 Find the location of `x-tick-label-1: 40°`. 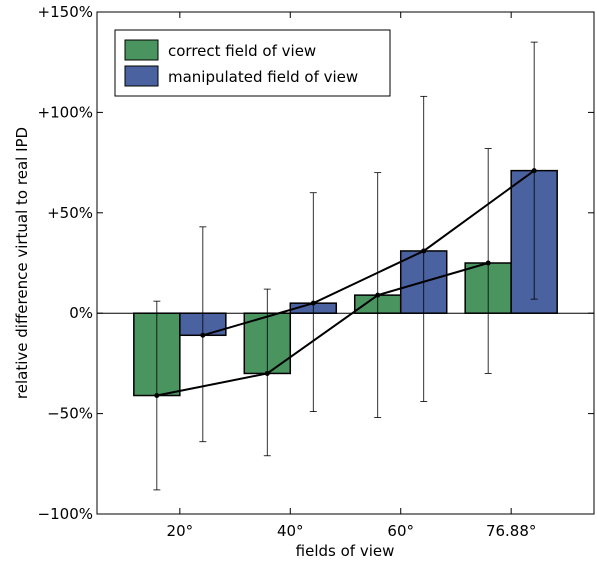

x-tick-label-1: 40° is located at coordinates (290, 531).